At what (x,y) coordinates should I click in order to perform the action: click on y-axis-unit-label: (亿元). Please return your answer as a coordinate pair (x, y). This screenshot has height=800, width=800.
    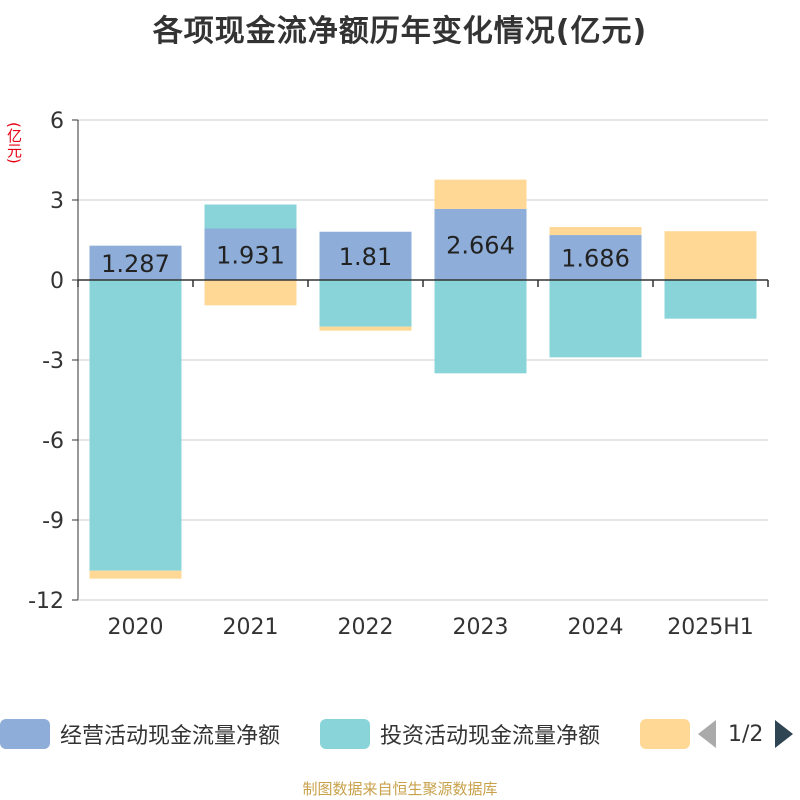
    Looking at the image, I should click on (14, 143).